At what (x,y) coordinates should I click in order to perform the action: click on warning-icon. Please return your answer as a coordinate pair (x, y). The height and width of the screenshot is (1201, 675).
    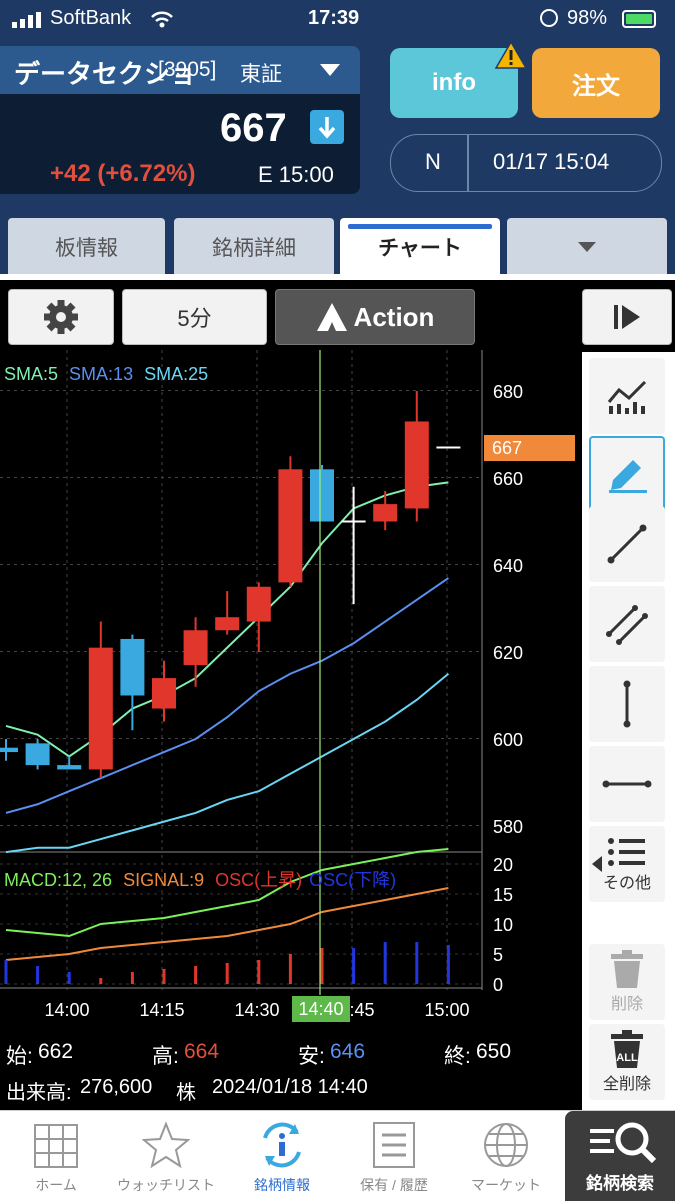
    Looking at the image, I should click on (511, 54).